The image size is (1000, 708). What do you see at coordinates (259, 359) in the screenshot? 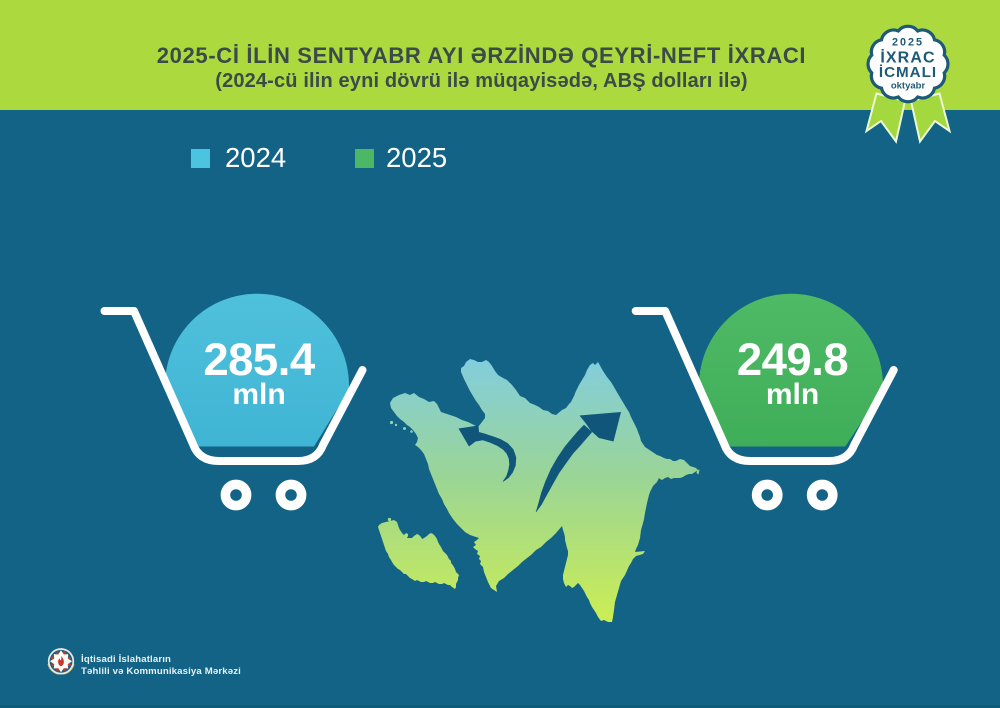
I see `svg-text: 285.4` at bounding box center [259, 359].